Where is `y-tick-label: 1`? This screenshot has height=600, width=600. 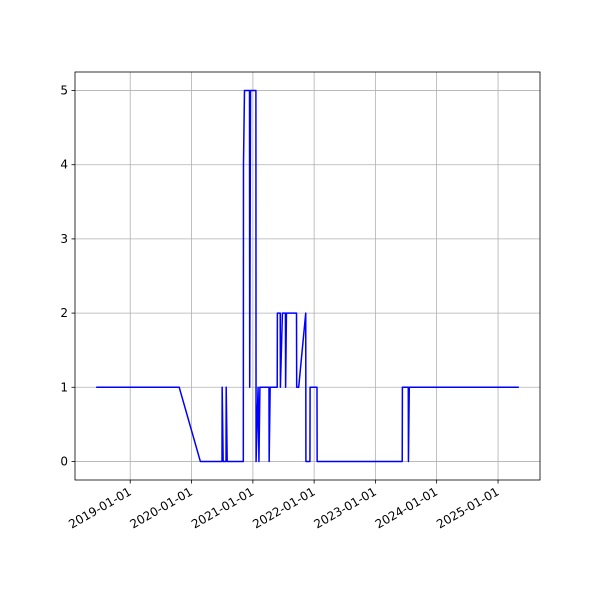 y-tick-label: 1 is located at coordinates (64, 387).